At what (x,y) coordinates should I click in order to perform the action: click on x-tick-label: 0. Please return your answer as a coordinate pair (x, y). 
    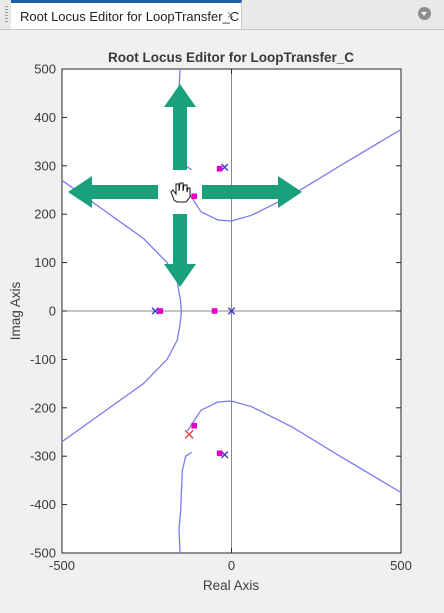
    Looking at the image, I should click on (231, 565).